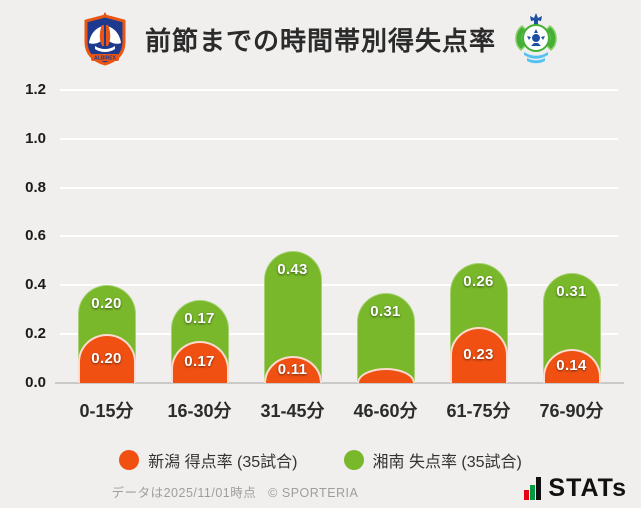  Describe the element at coordinates (35, 334) in the screenshot. I see `y-axis-tick-0.2: 0.2` at that location.